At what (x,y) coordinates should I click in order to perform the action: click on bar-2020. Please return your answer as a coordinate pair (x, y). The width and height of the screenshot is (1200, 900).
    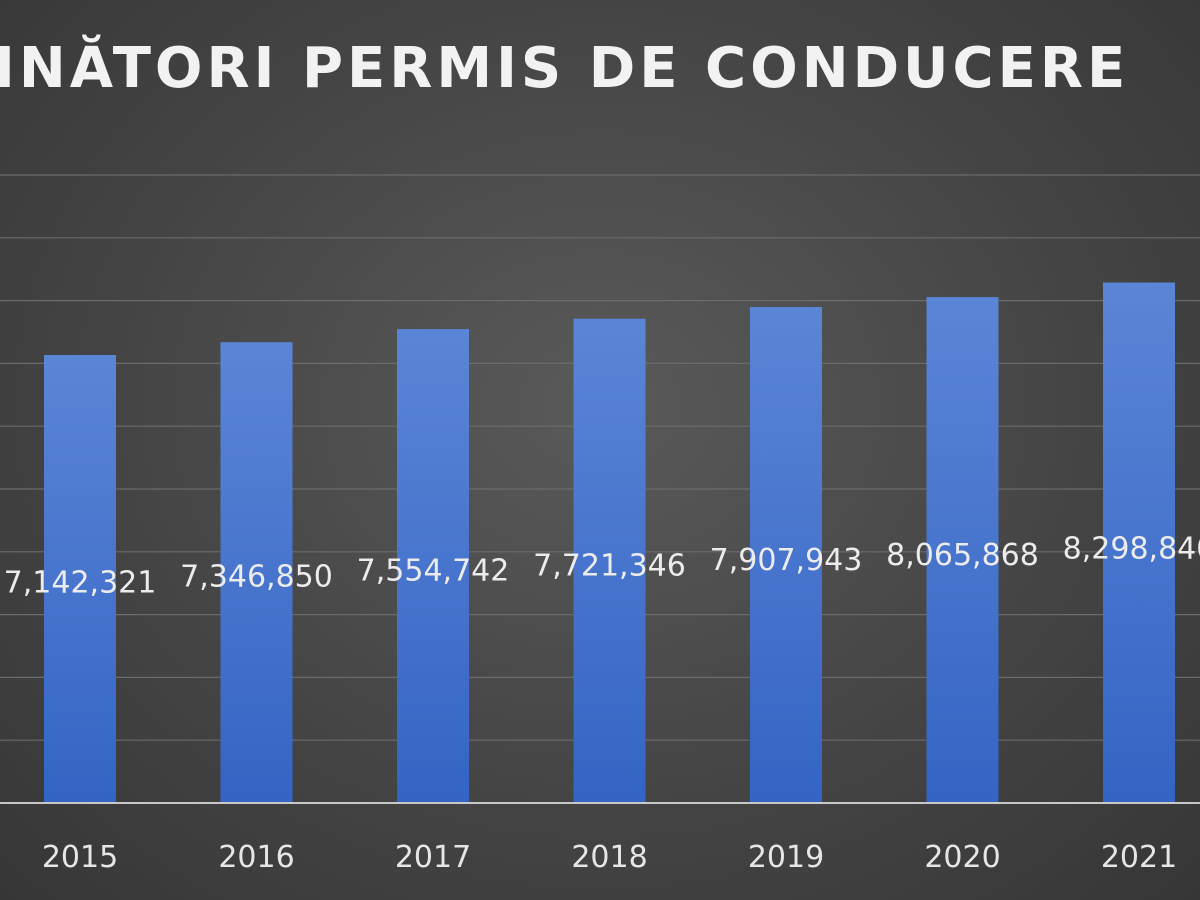
    Looking at the image, I should click on (962, 550).